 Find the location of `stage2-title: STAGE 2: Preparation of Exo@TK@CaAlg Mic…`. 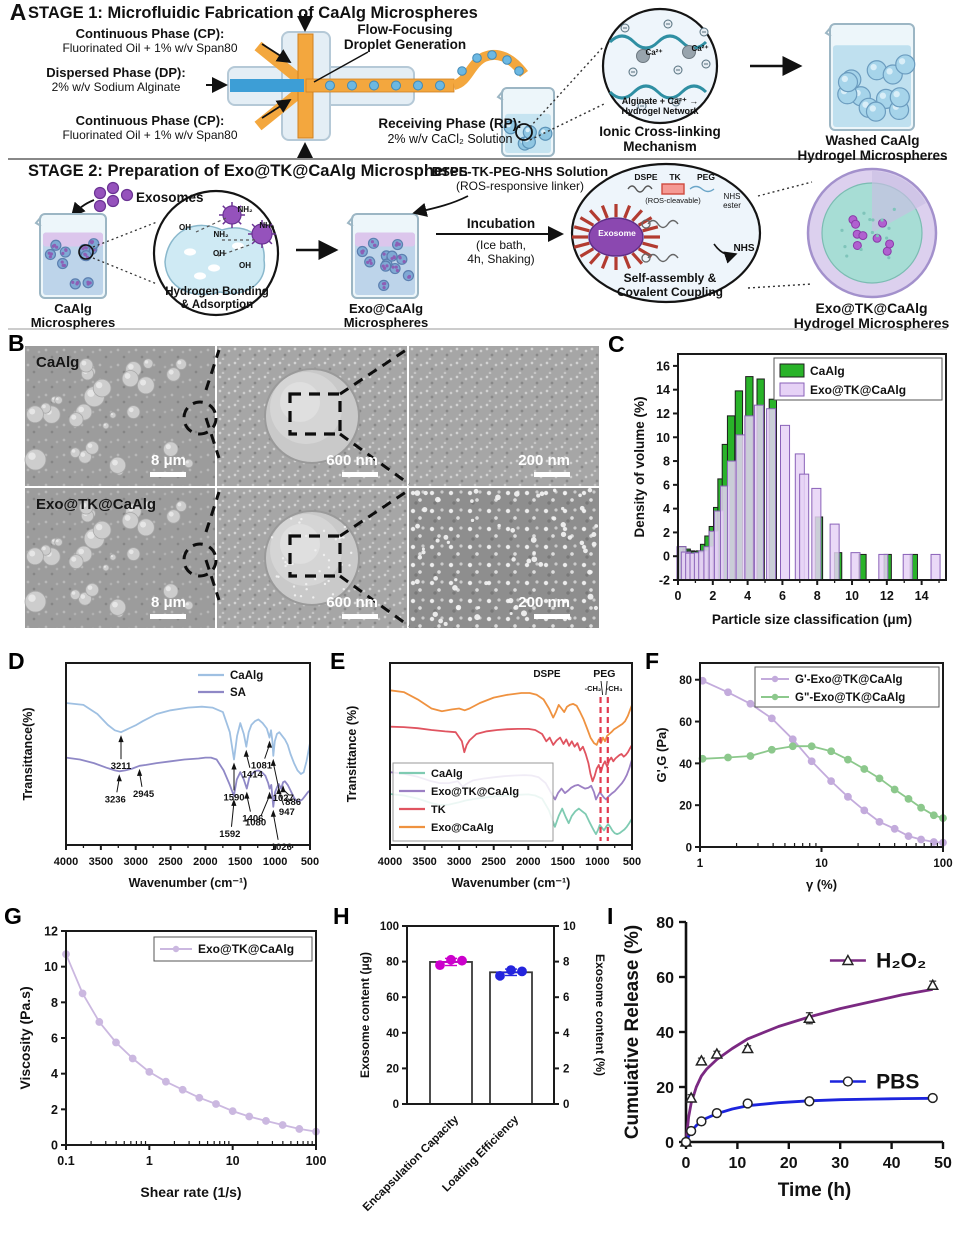

stage2-title: STAGE 2: Preparation of Exo@TK@CaAlg Mic… is located at coordinates (248, 171).